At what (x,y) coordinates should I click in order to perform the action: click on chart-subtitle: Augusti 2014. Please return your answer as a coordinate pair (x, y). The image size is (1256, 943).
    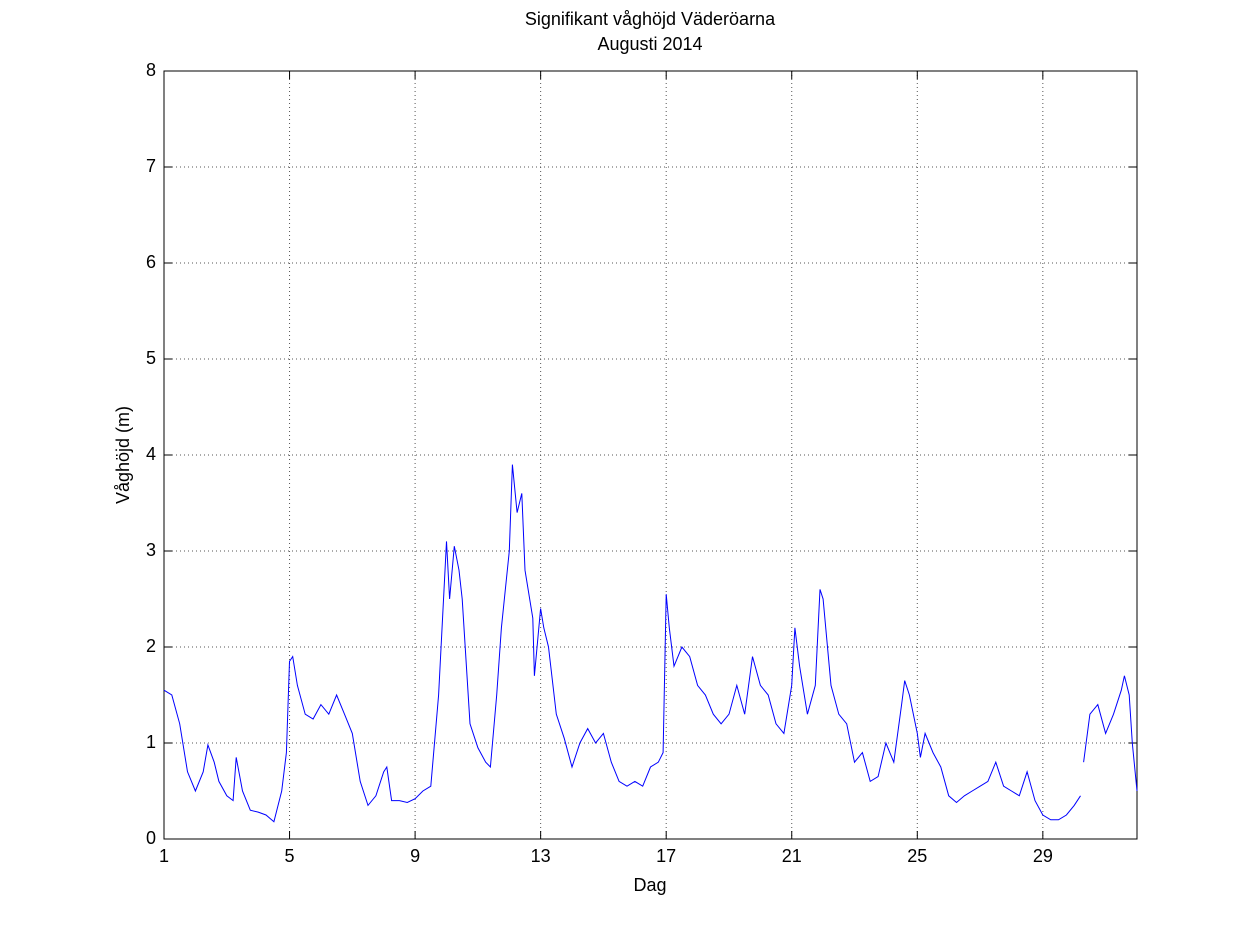
    Looking at the image, I should click on (649, 44).